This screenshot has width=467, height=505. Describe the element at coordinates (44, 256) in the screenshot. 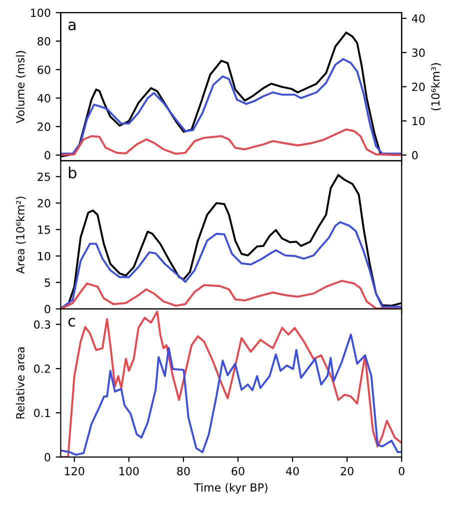

I see `y-tick-label: 10` at that location.